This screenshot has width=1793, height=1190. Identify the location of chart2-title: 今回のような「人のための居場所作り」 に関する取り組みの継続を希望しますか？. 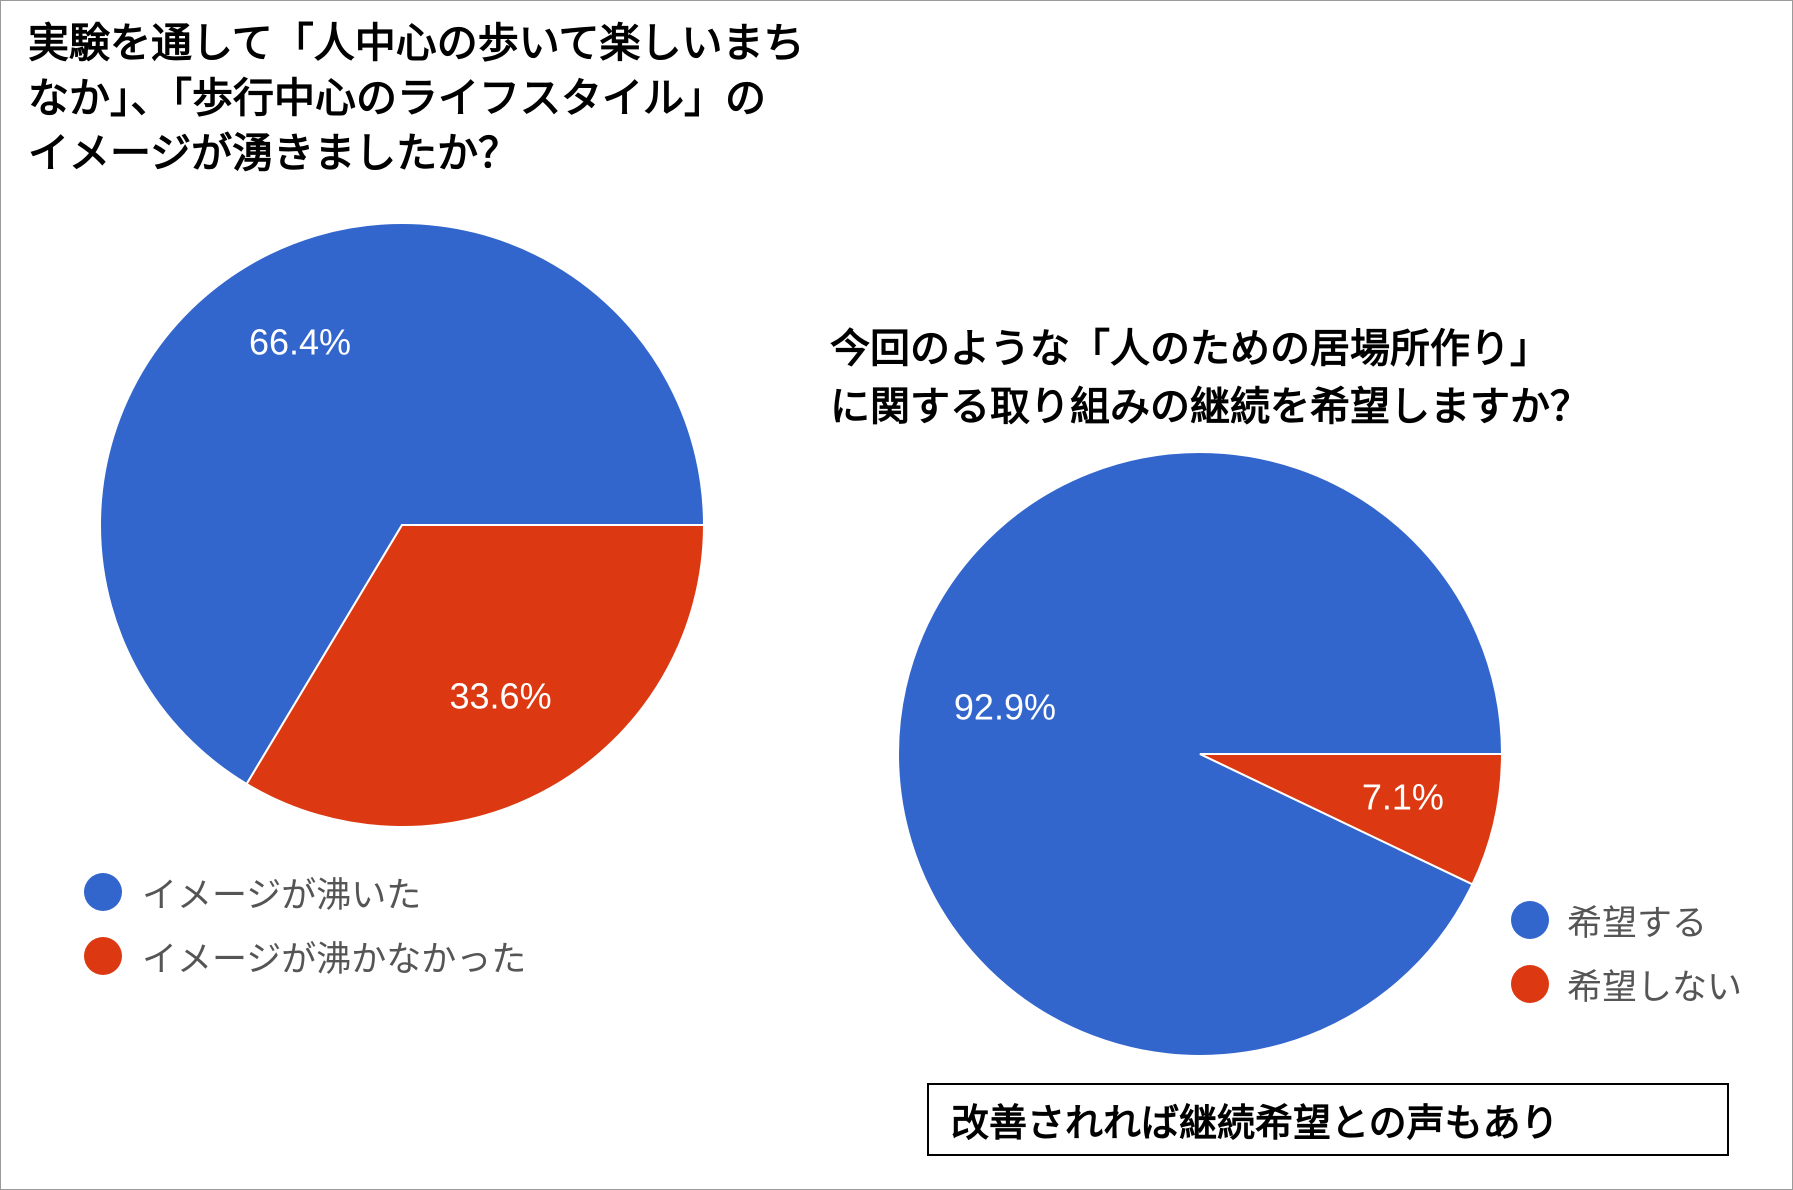
(1295, 378).